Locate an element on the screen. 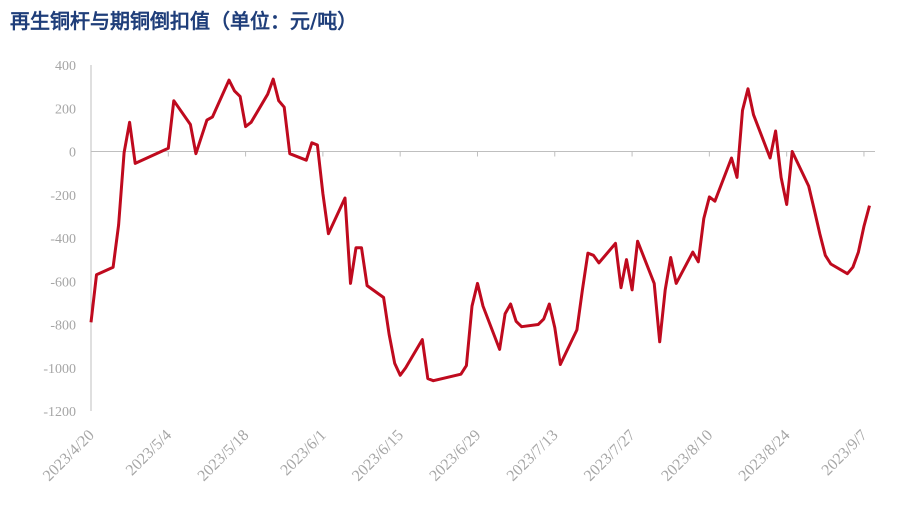 The image size is (913, 516). chart-title: 再生铜杆与期铜倒扣值（单位：元/吨） is located at coordinates (183, 21).